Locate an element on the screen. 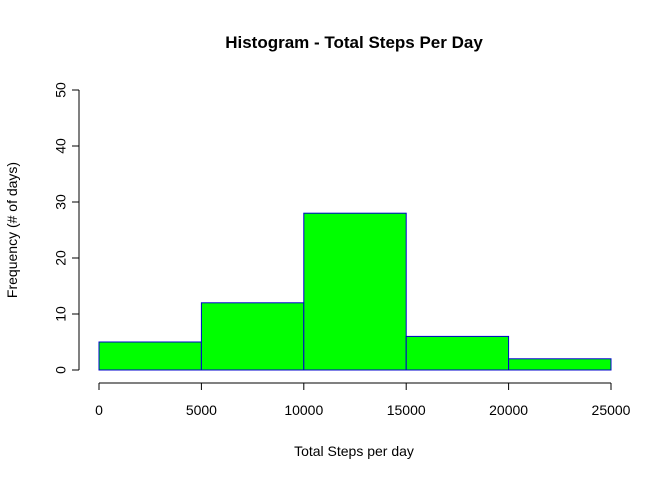  y-tick-label: 50 is located at coordinates (61, 90).